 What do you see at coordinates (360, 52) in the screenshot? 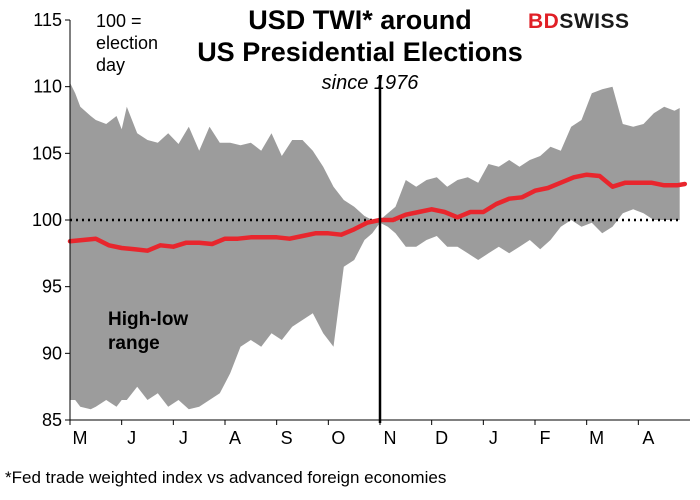
I see `chart-title-line2: US Presidential Elections` at bounding box center [360, 52].